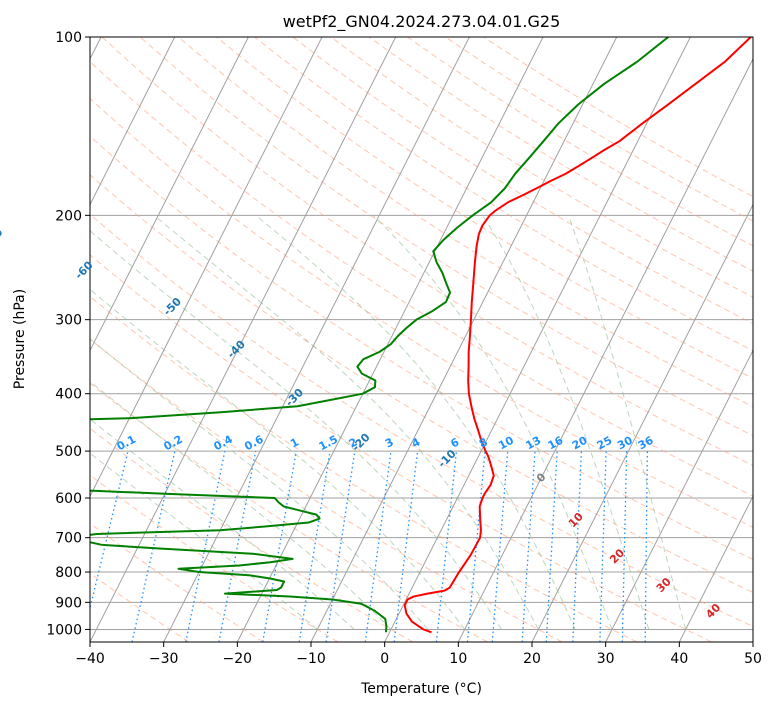  I want to click on x-tick-label: 10, so click(458, 659).